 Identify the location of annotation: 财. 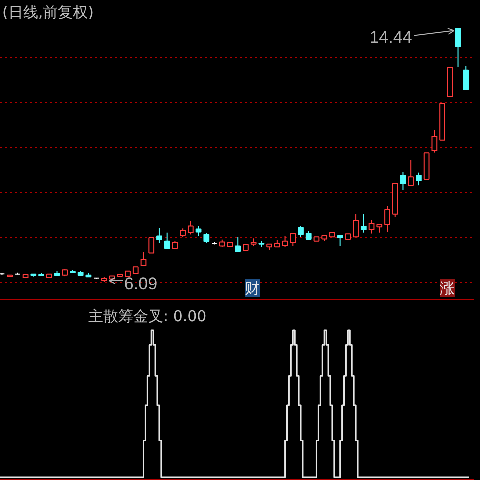
(252, 289).